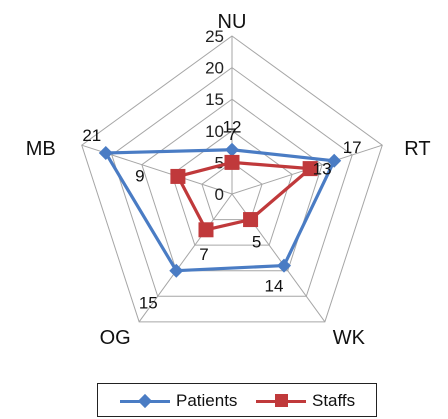  What do you see at coordinates (334, 400) in the screenshot?
I see `legend-label-staffs: Staffs` at bounding box center [334, 400].